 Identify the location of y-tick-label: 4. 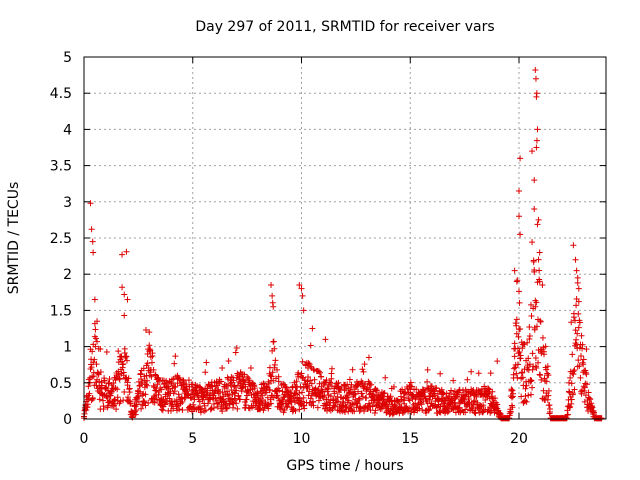
(67, 130).